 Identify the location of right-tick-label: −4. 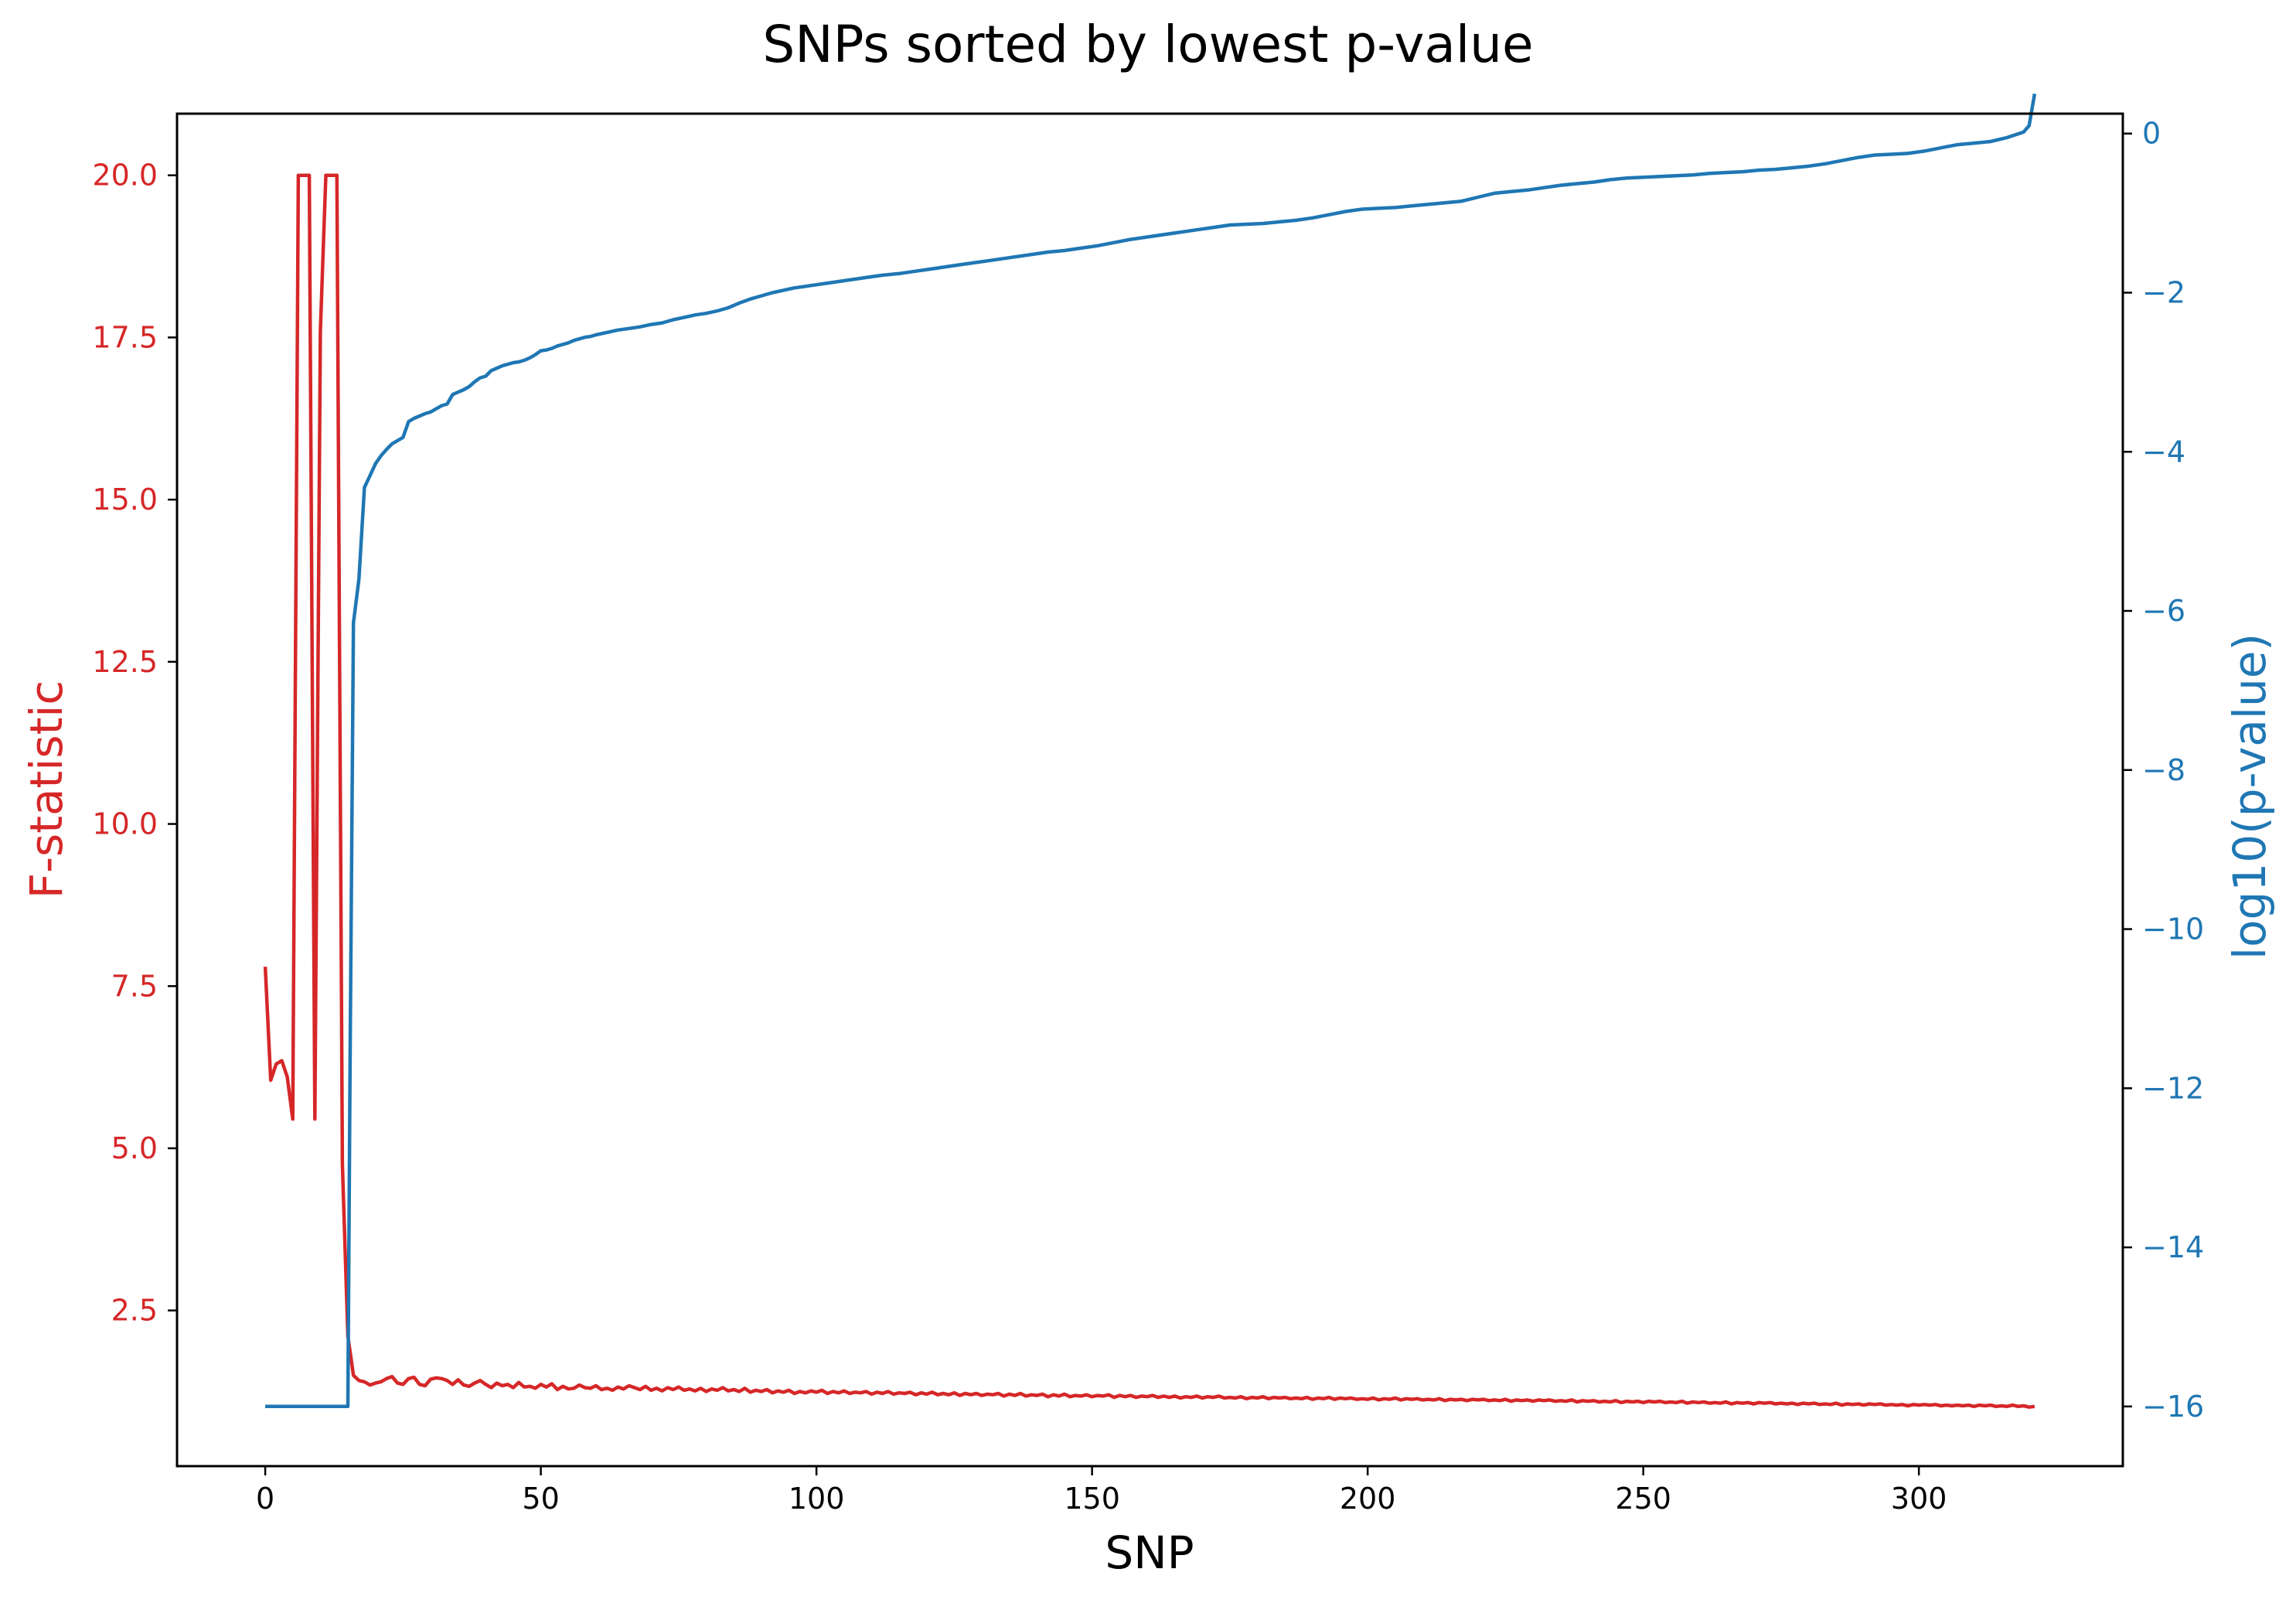
(2163, 452).